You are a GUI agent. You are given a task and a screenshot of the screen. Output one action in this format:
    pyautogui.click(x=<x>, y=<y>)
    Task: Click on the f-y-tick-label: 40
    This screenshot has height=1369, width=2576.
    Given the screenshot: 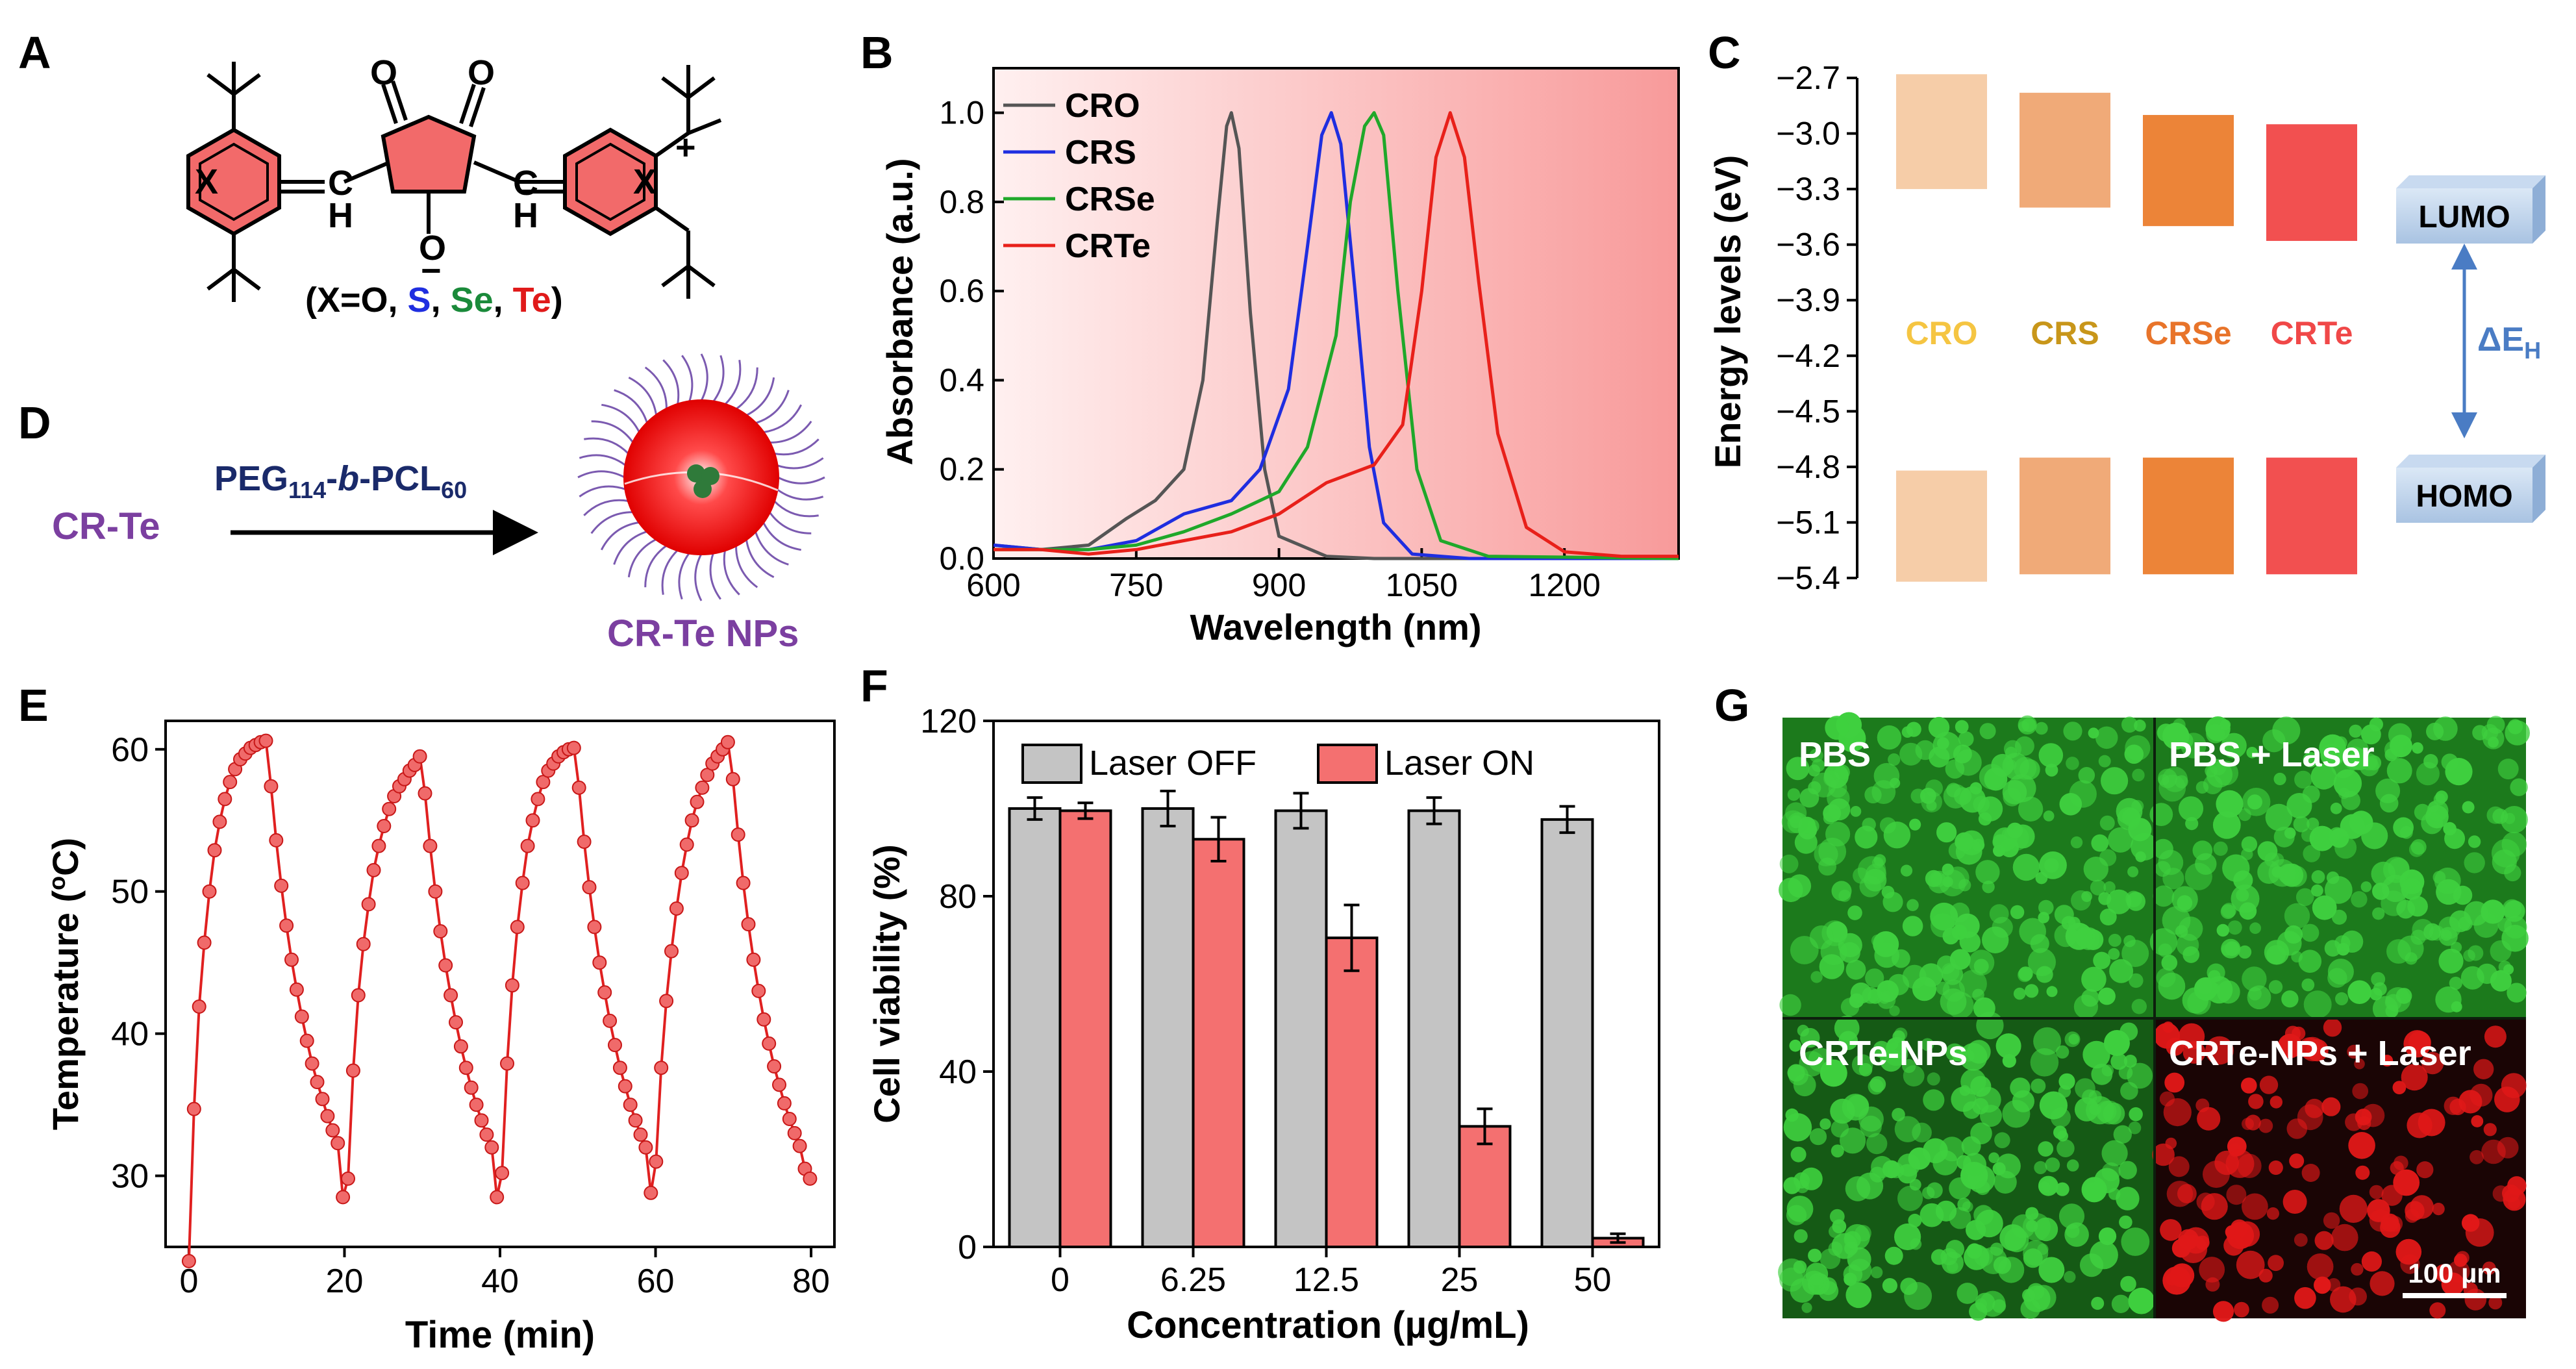 What is the action you would take?
    pyautogui.click(x=958, y=1072)
    